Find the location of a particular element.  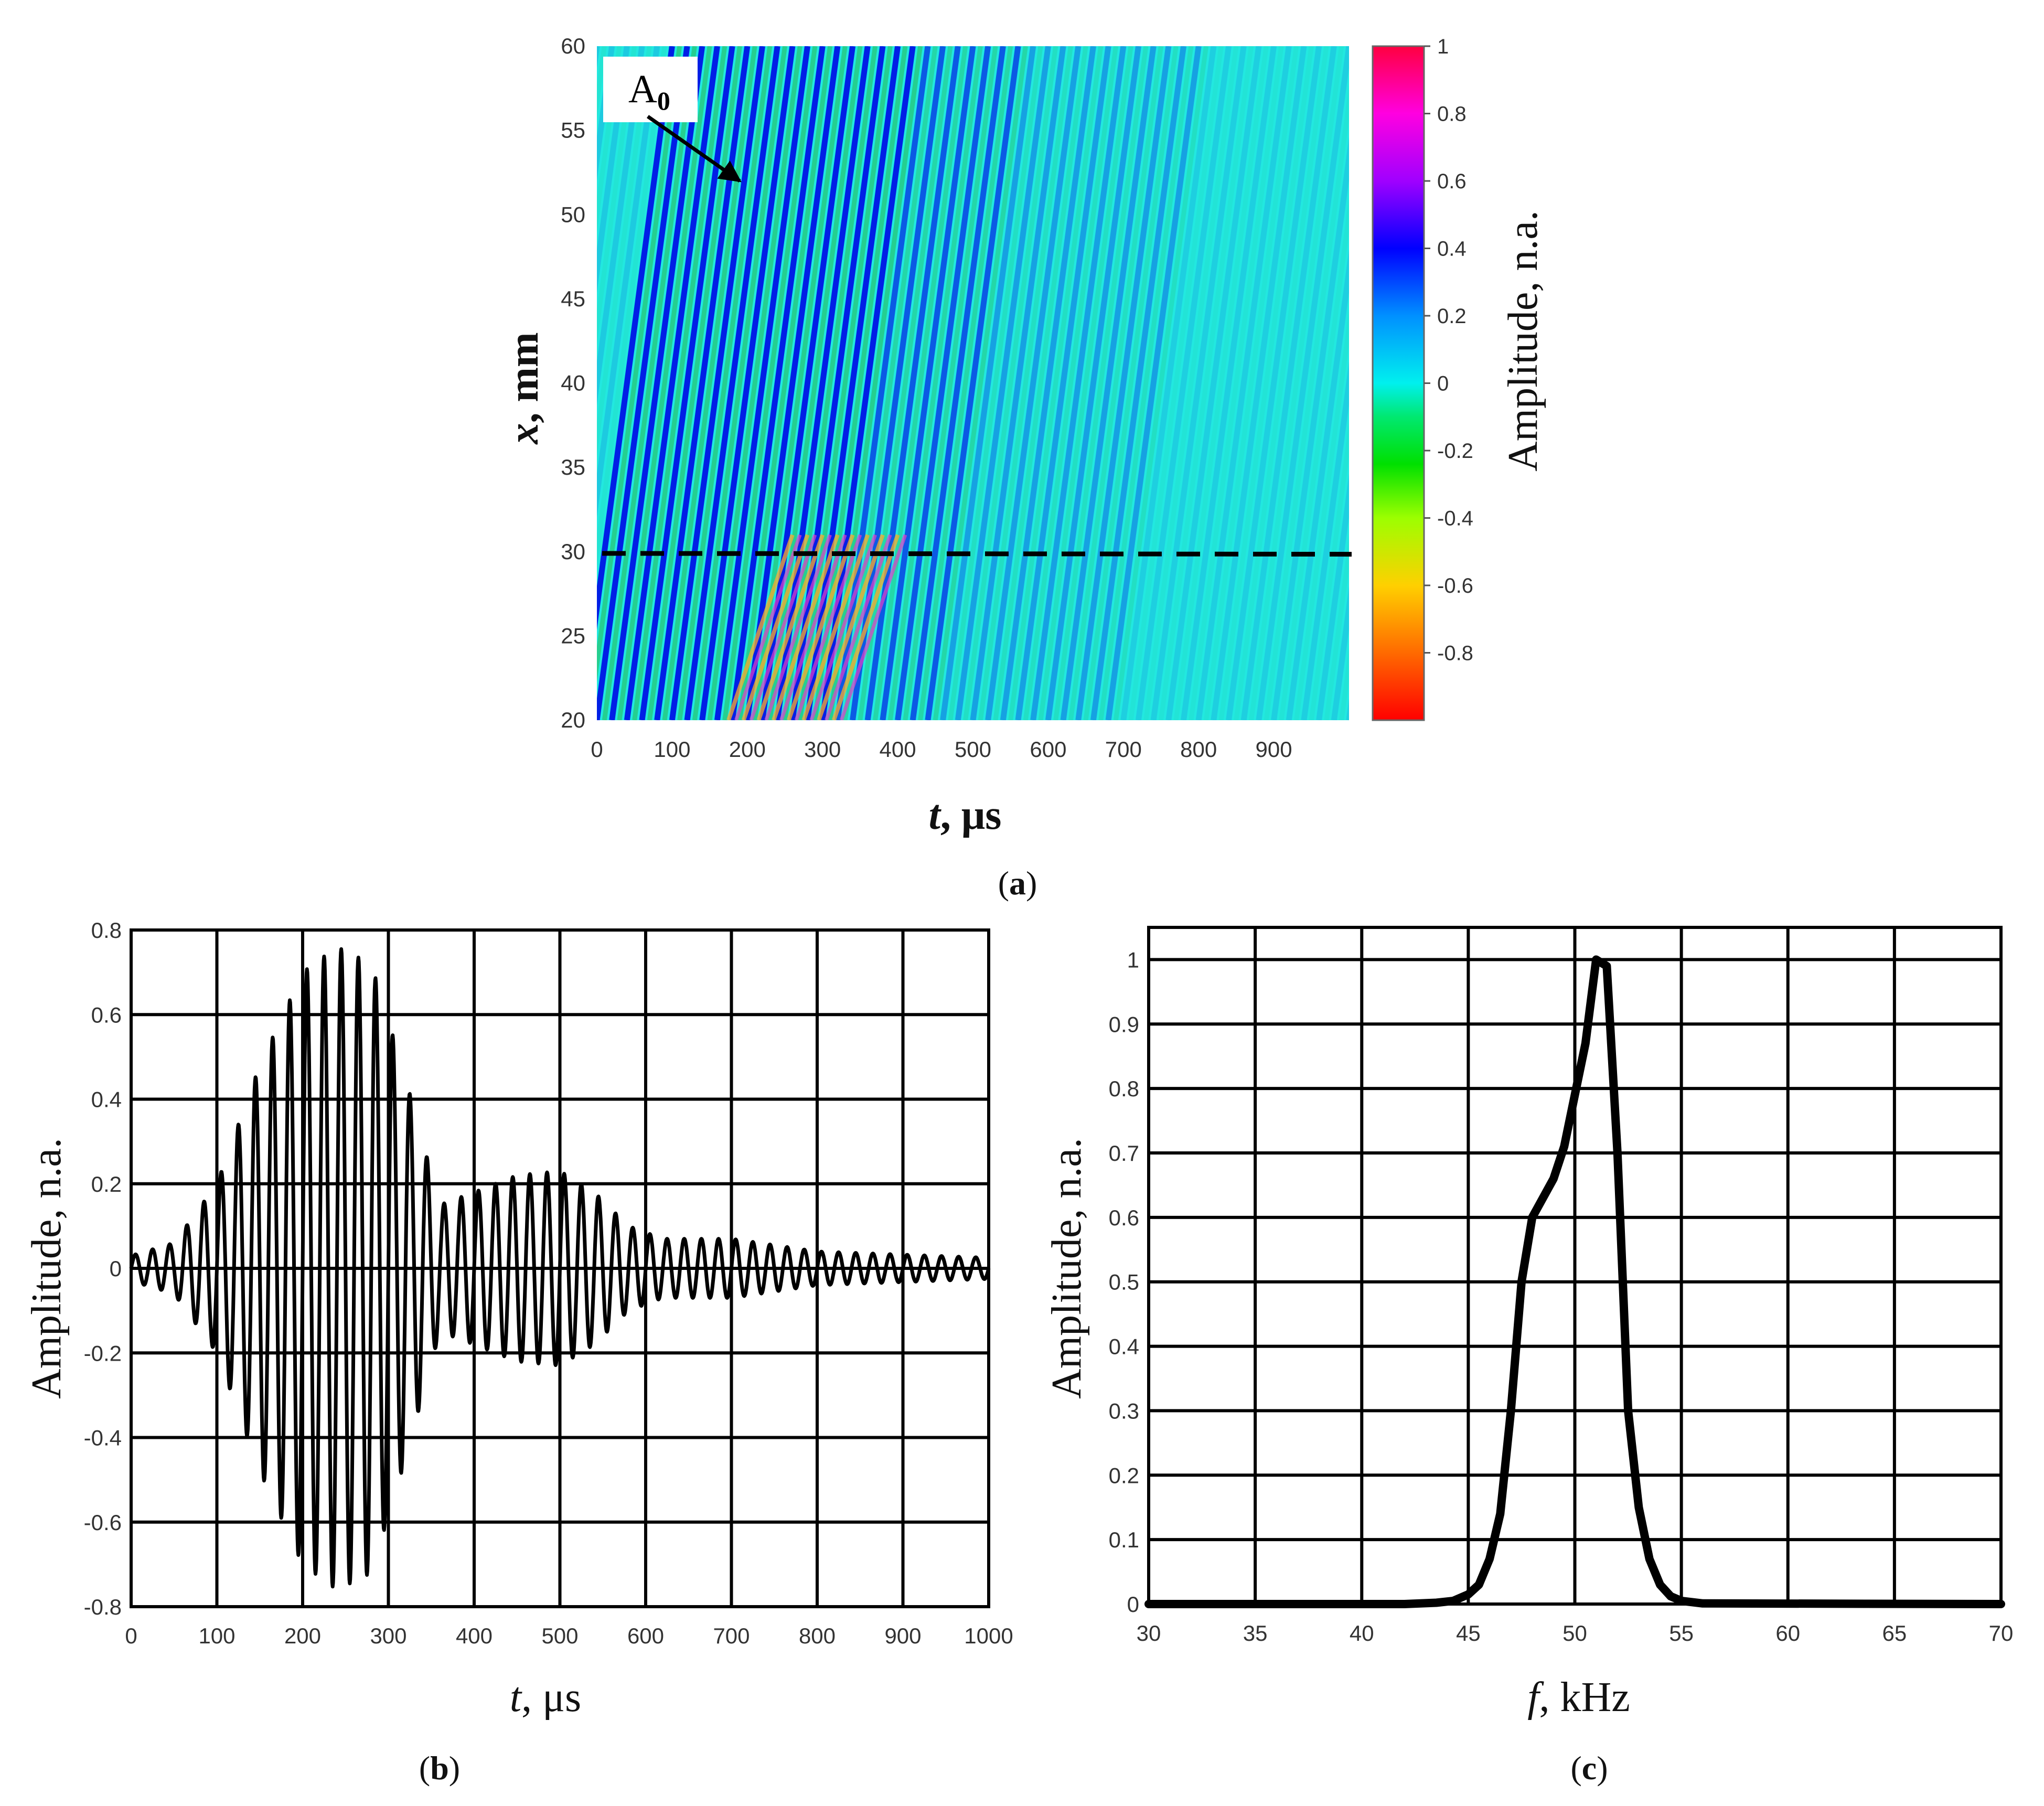

colorbar-tick: 0.4 is located at coordinates (1452, 249).